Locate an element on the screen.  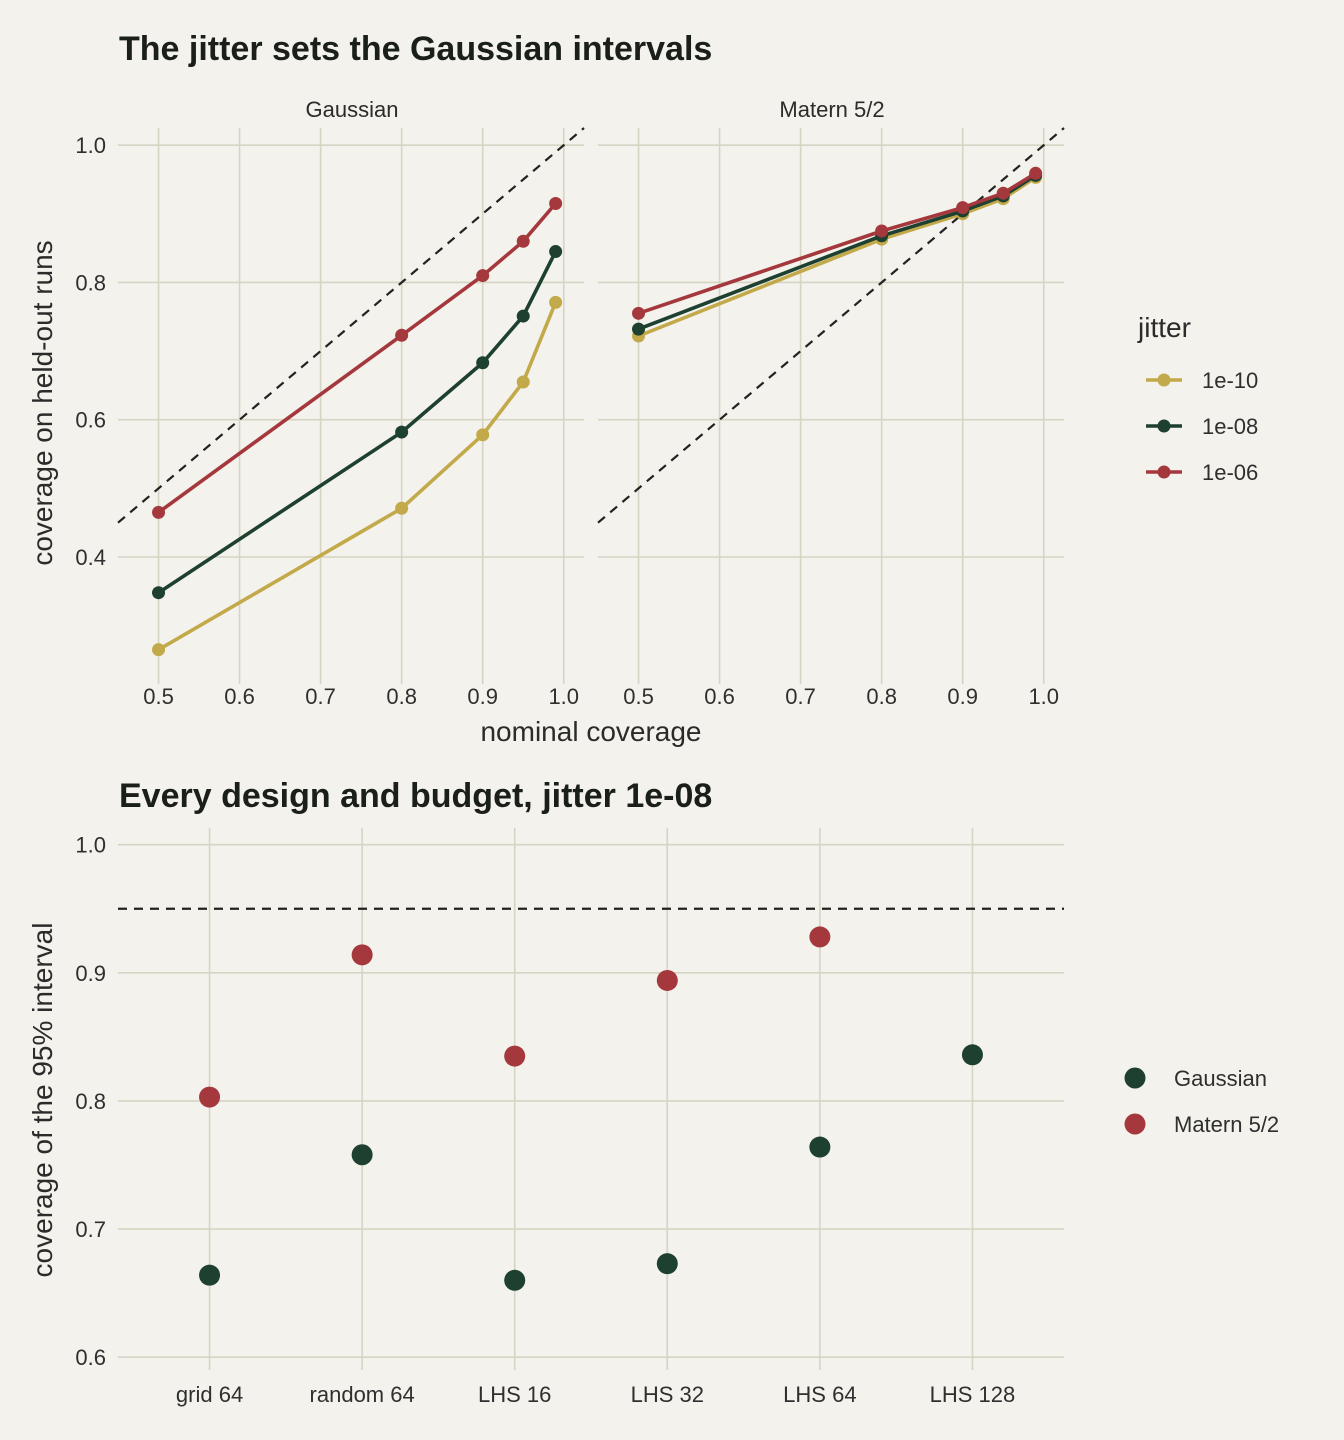
y-tick-label: 0.4 is located at coordinates (90, 557).